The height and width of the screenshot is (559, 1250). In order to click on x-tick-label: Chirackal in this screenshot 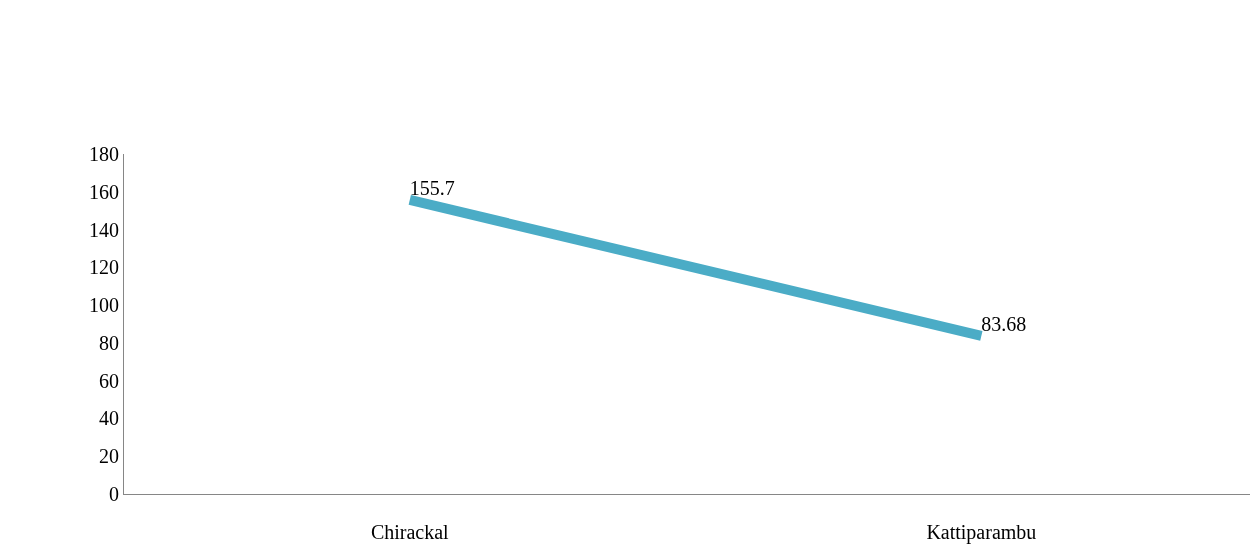, I will do `click(410, 532)`.